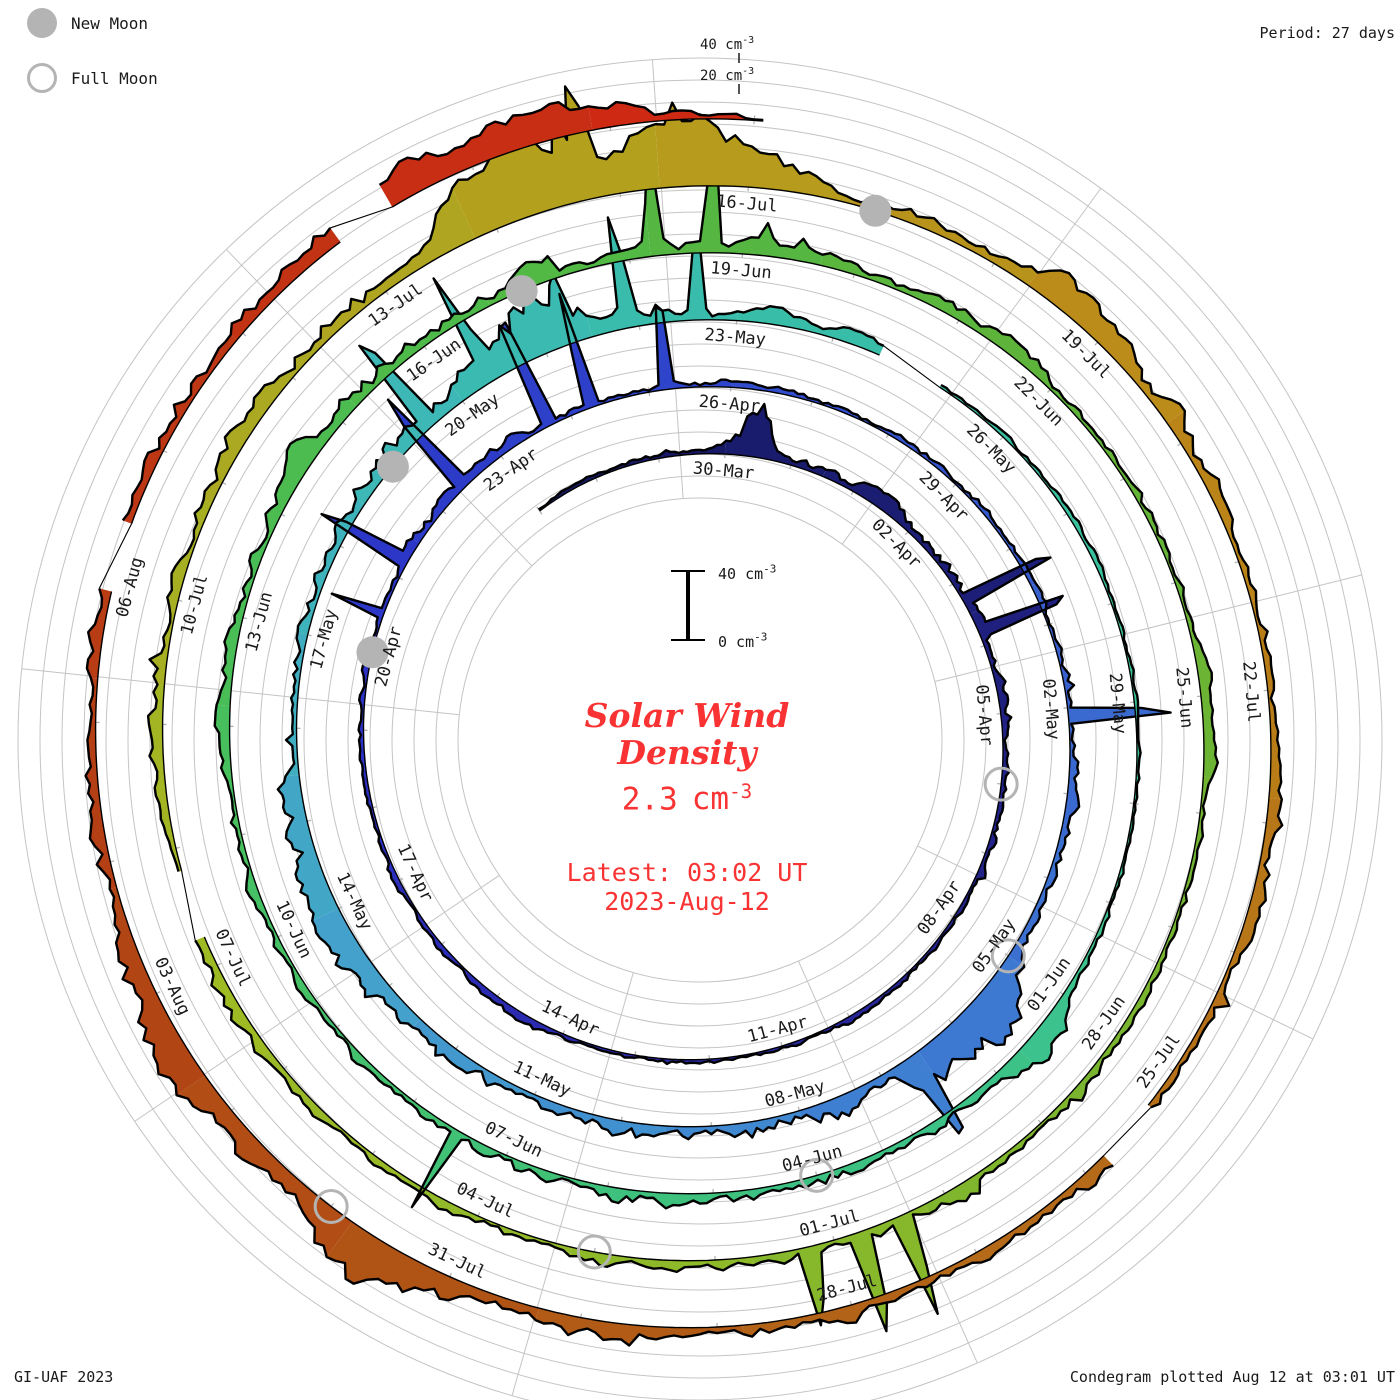 The width and height of the screenshot is (1400, 1400). I want to click on plot-title-line1: Solar Wind, so click(687, 715).